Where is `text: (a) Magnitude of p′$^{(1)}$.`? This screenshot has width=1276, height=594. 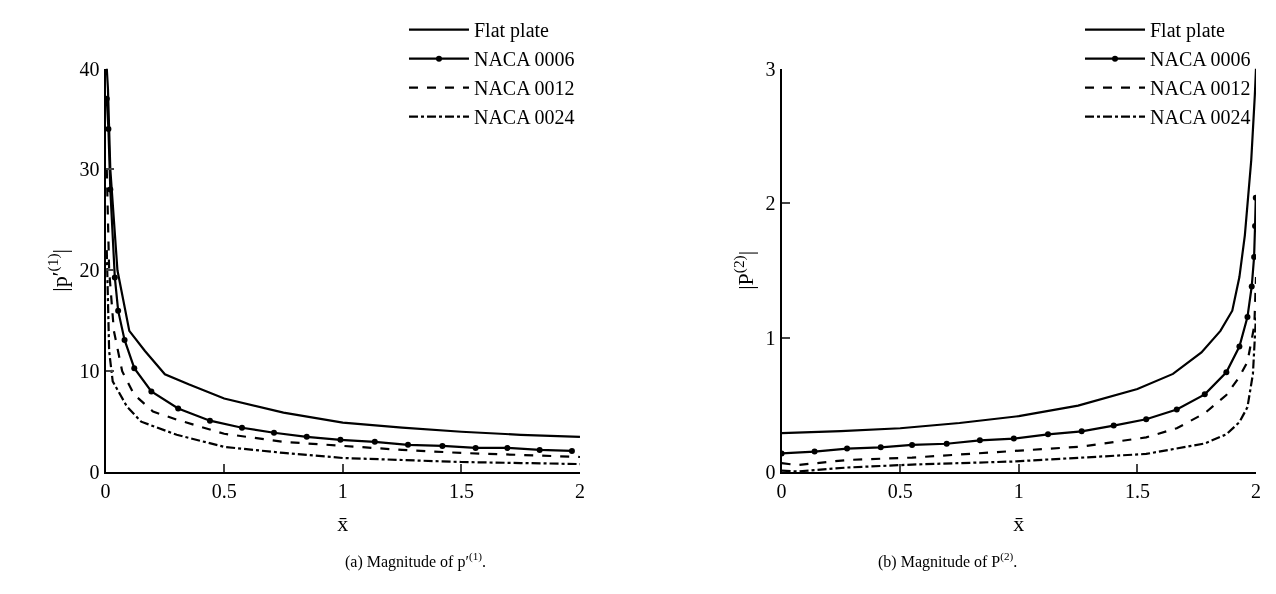
text: (a) Magnitude of p′$^{(1)}$. is located at coordinates (415, 560).